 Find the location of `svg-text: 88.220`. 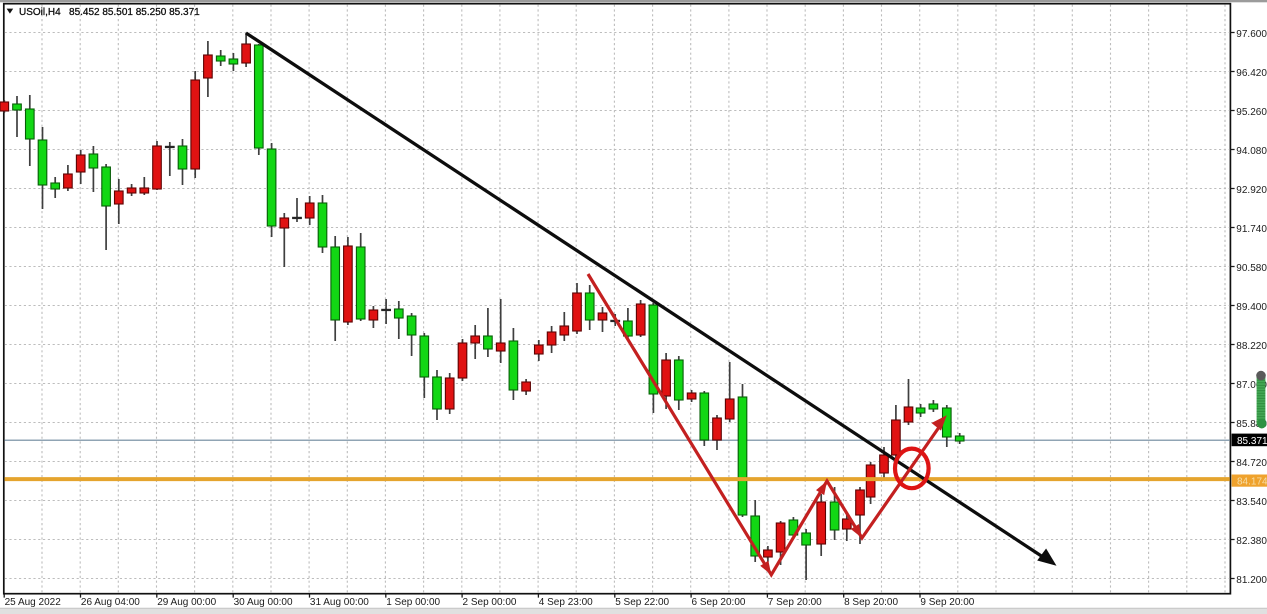

svg-text: 88.220 is located at coordinates (1251, 346).